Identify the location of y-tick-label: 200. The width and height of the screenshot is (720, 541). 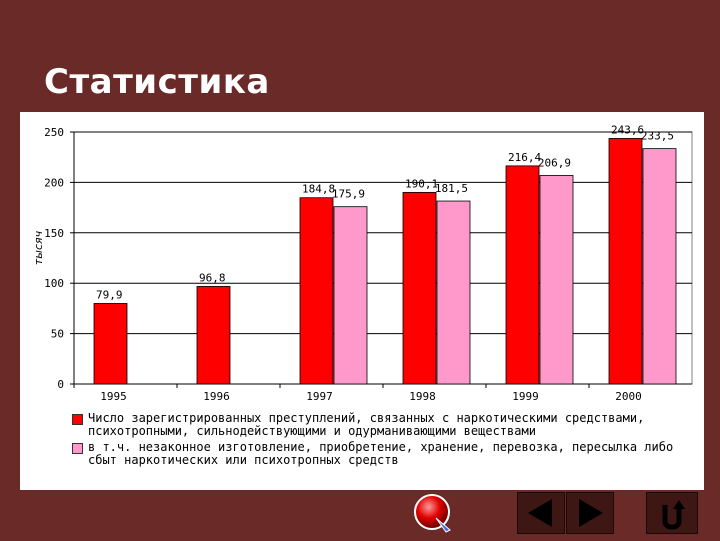
(54, 182).